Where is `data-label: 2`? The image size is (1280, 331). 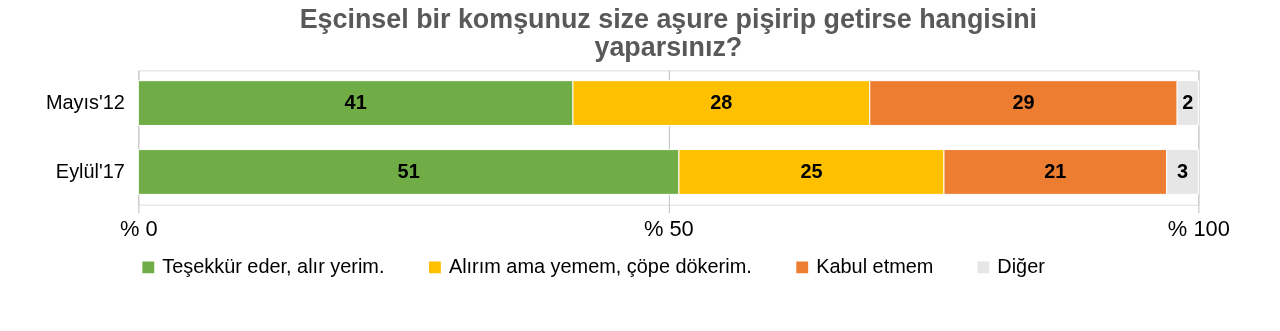 data-label: 2 is located at coordinates (1188, 102).